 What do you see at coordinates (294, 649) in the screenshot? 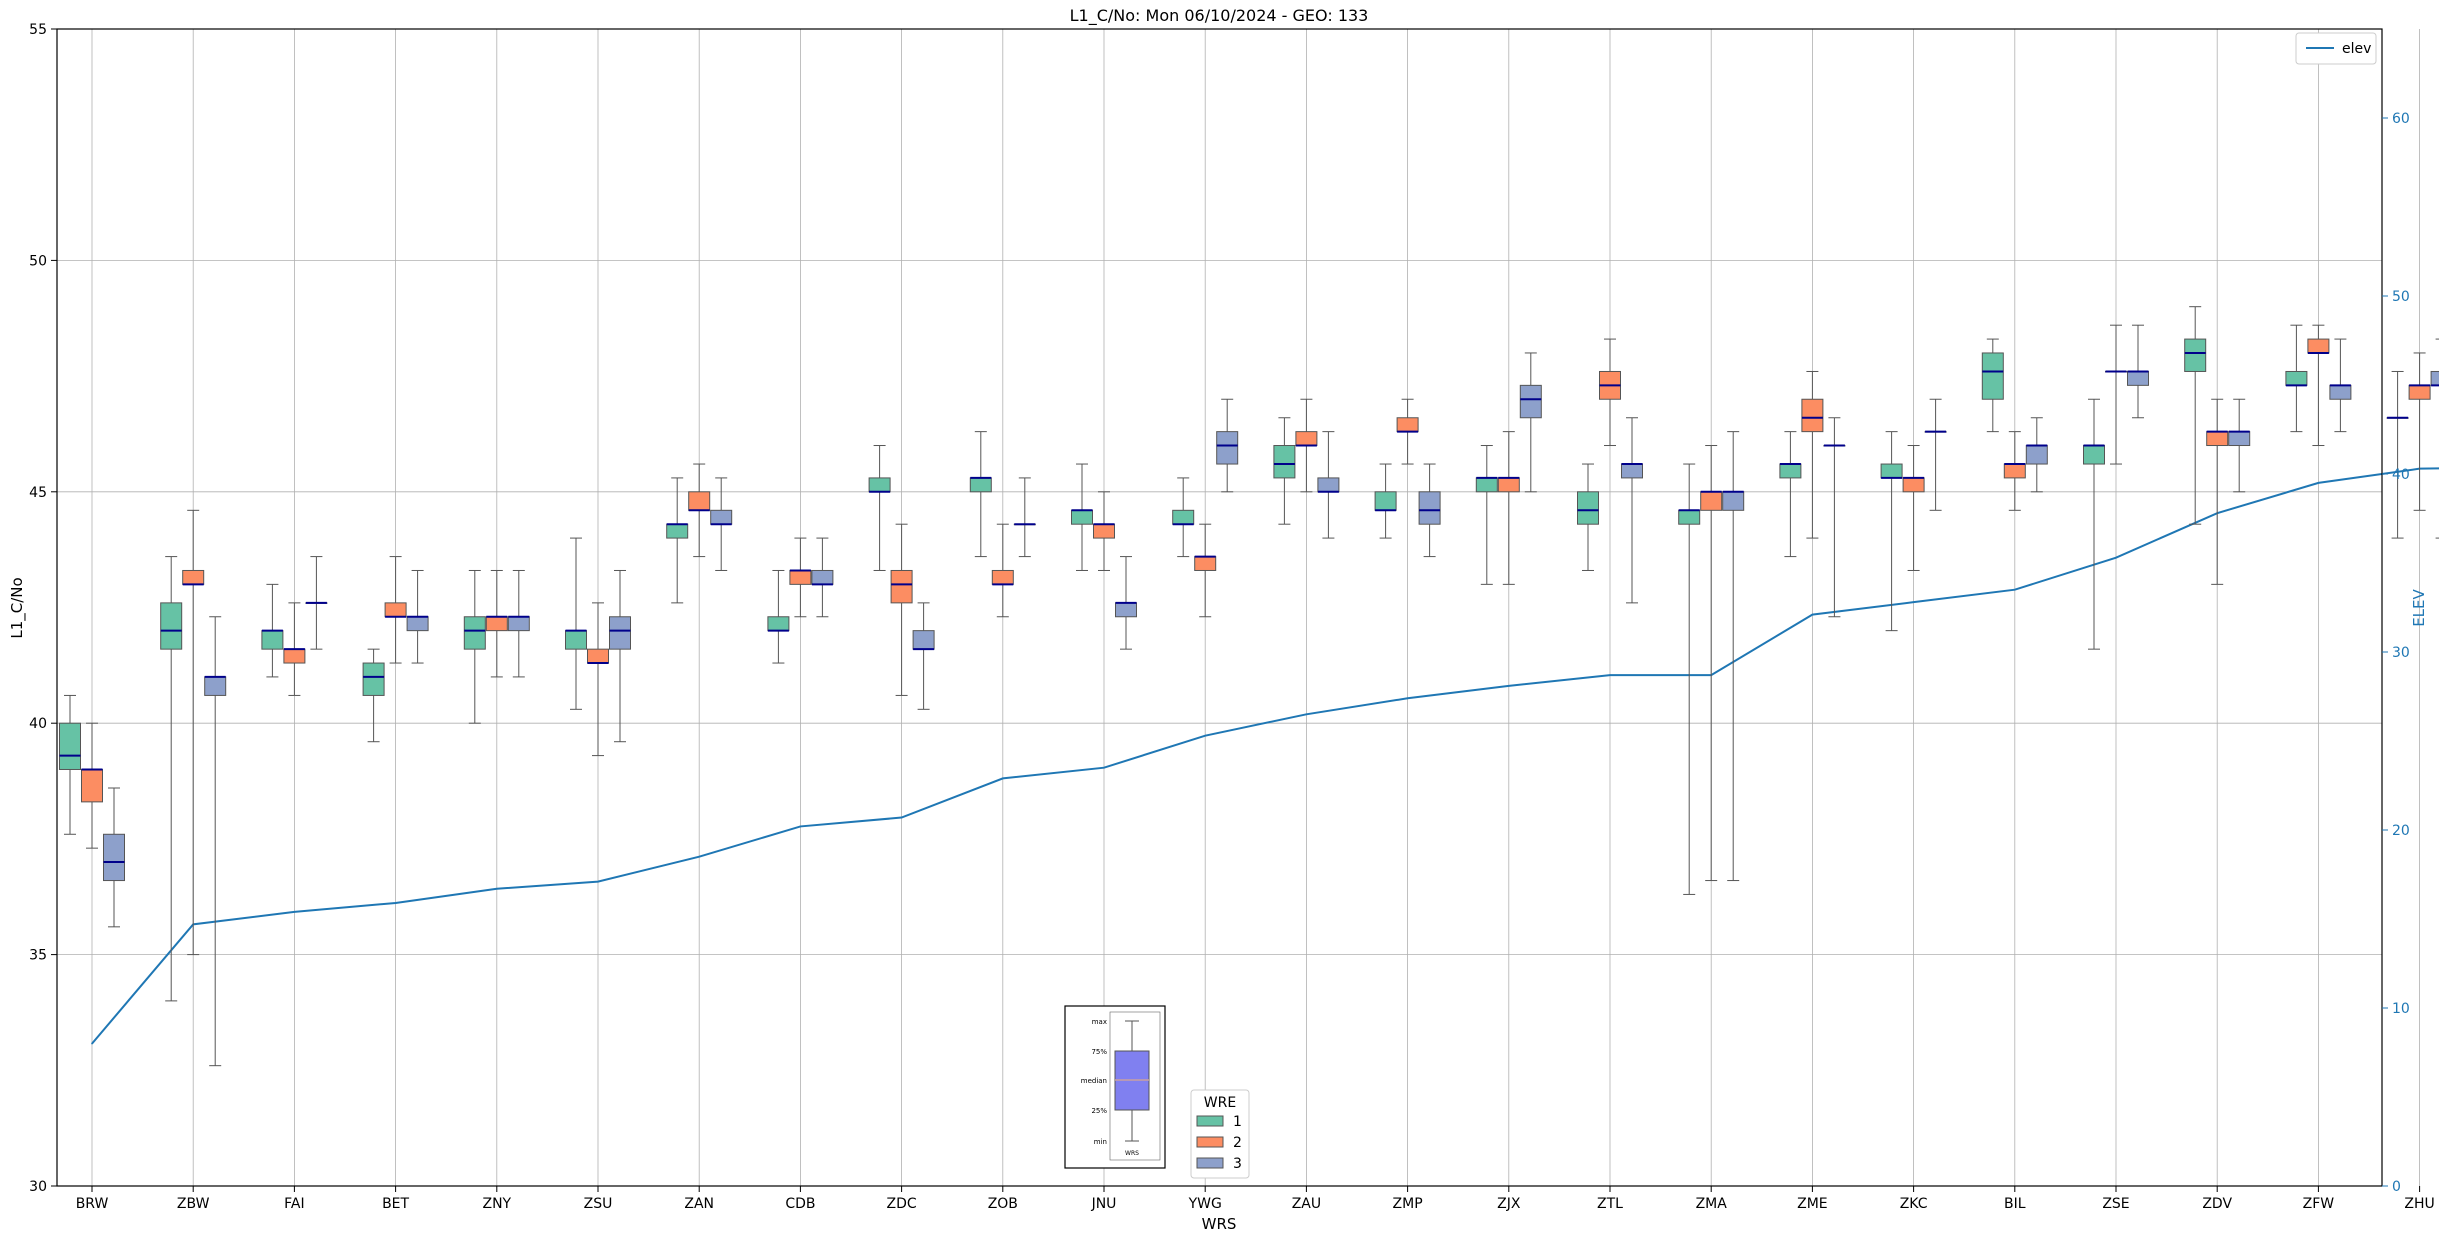
I see `box-wre2-fai` at bounding box center [294, 649].